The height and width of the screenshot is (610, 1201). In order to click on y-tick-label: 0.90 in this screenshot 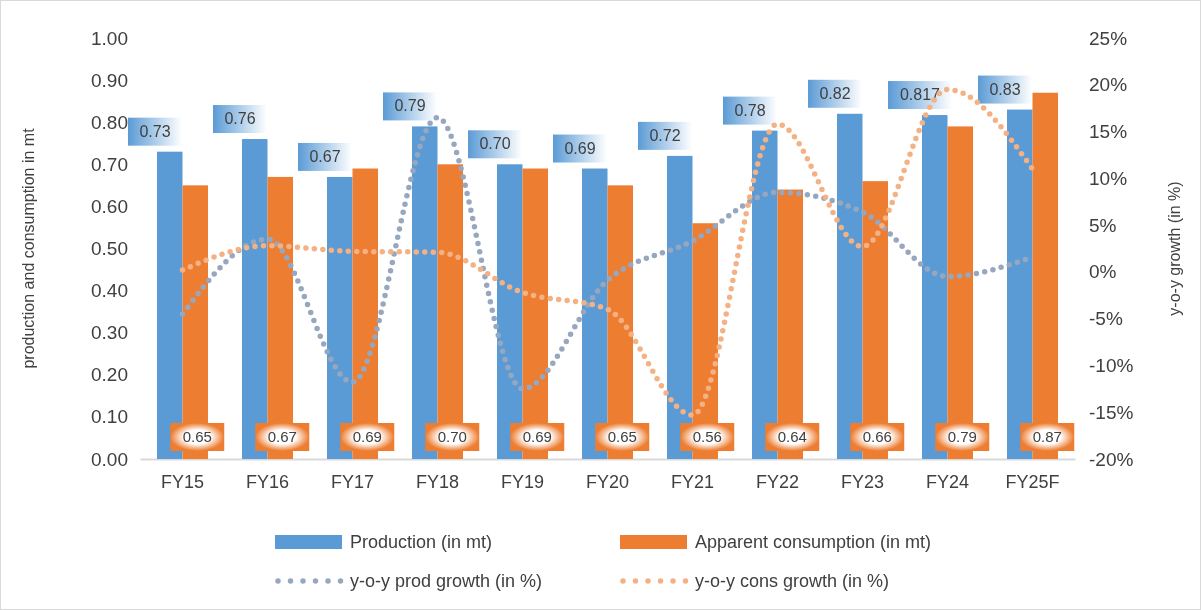, I will do `click(109, 80)`.